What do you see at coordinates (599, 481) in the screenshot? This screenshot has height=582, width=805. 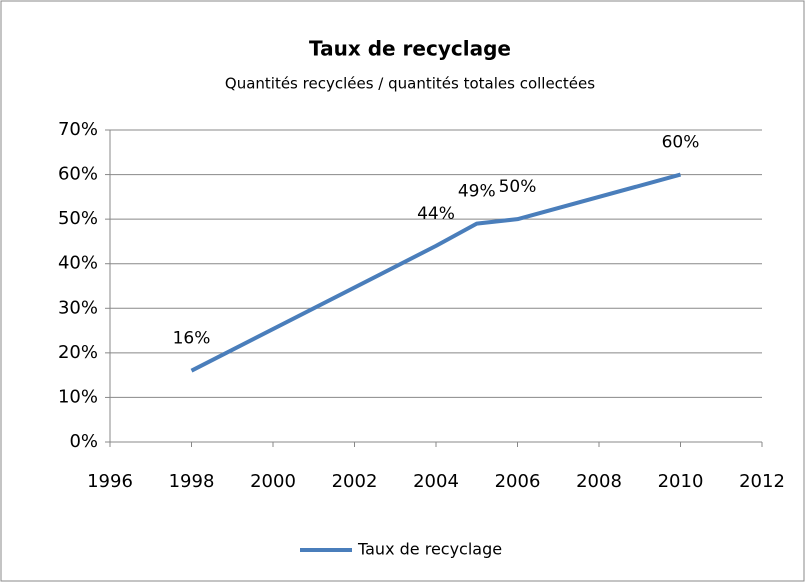 I see `x-tick-label: 2008` at bounding box center [599, 481].